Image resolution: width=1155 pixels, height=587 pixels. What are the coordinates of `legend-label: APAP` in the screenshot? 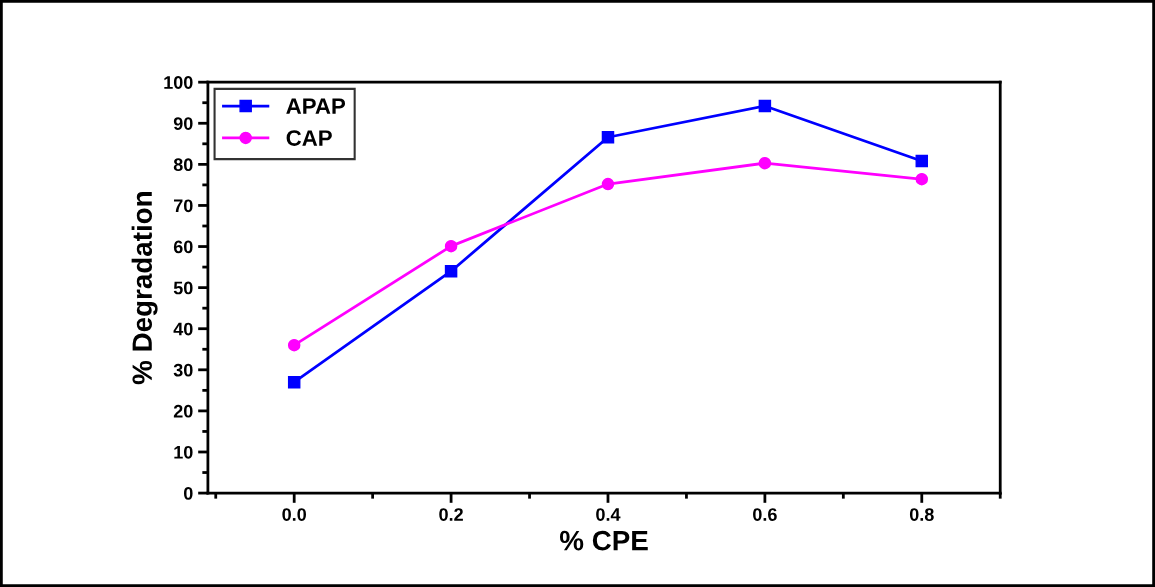 It's located at (316, 106).